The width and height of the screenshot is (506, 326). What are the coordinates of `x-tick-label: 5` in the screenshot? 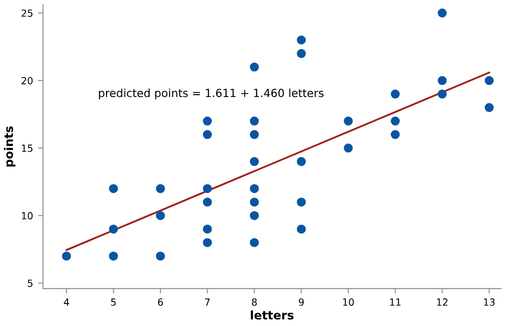 It's located at (113, 302).